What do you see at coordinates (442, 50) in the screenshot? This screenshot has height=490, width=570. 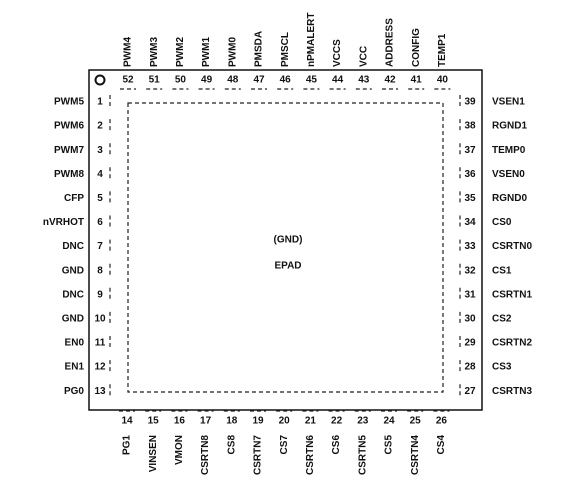 I see `pin-name: TEMP1` at bounding box center [442, 50].